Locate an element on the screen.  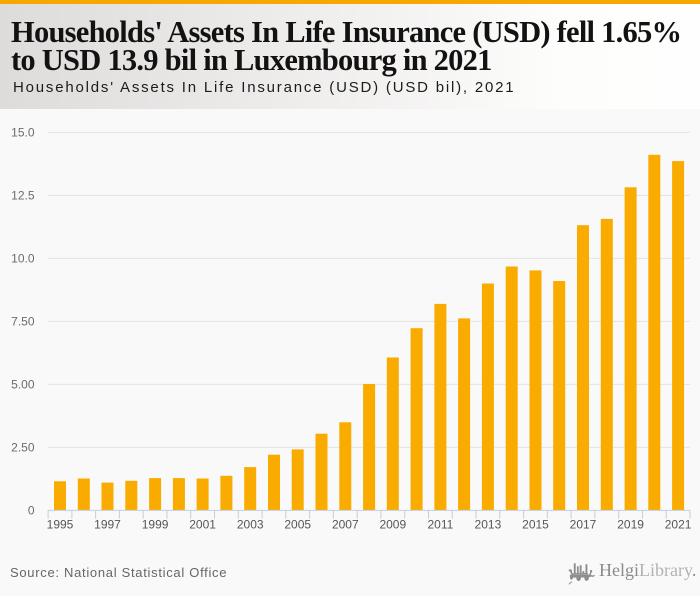
svg-text: 2.50 is located at coordinates (23, 448).